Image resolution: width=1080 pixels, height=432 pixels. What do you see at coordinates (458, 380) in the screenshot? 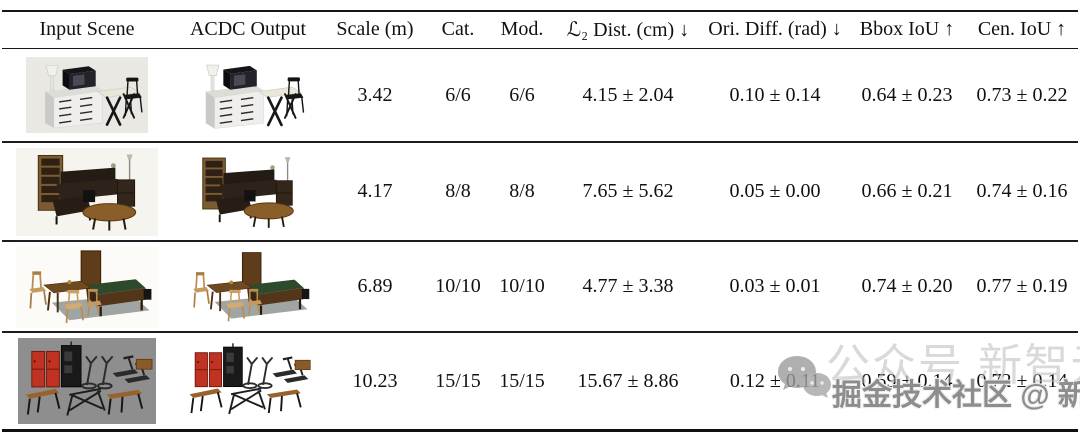
I see `cat-cell: 15/15` at bounding box center [458, 380].